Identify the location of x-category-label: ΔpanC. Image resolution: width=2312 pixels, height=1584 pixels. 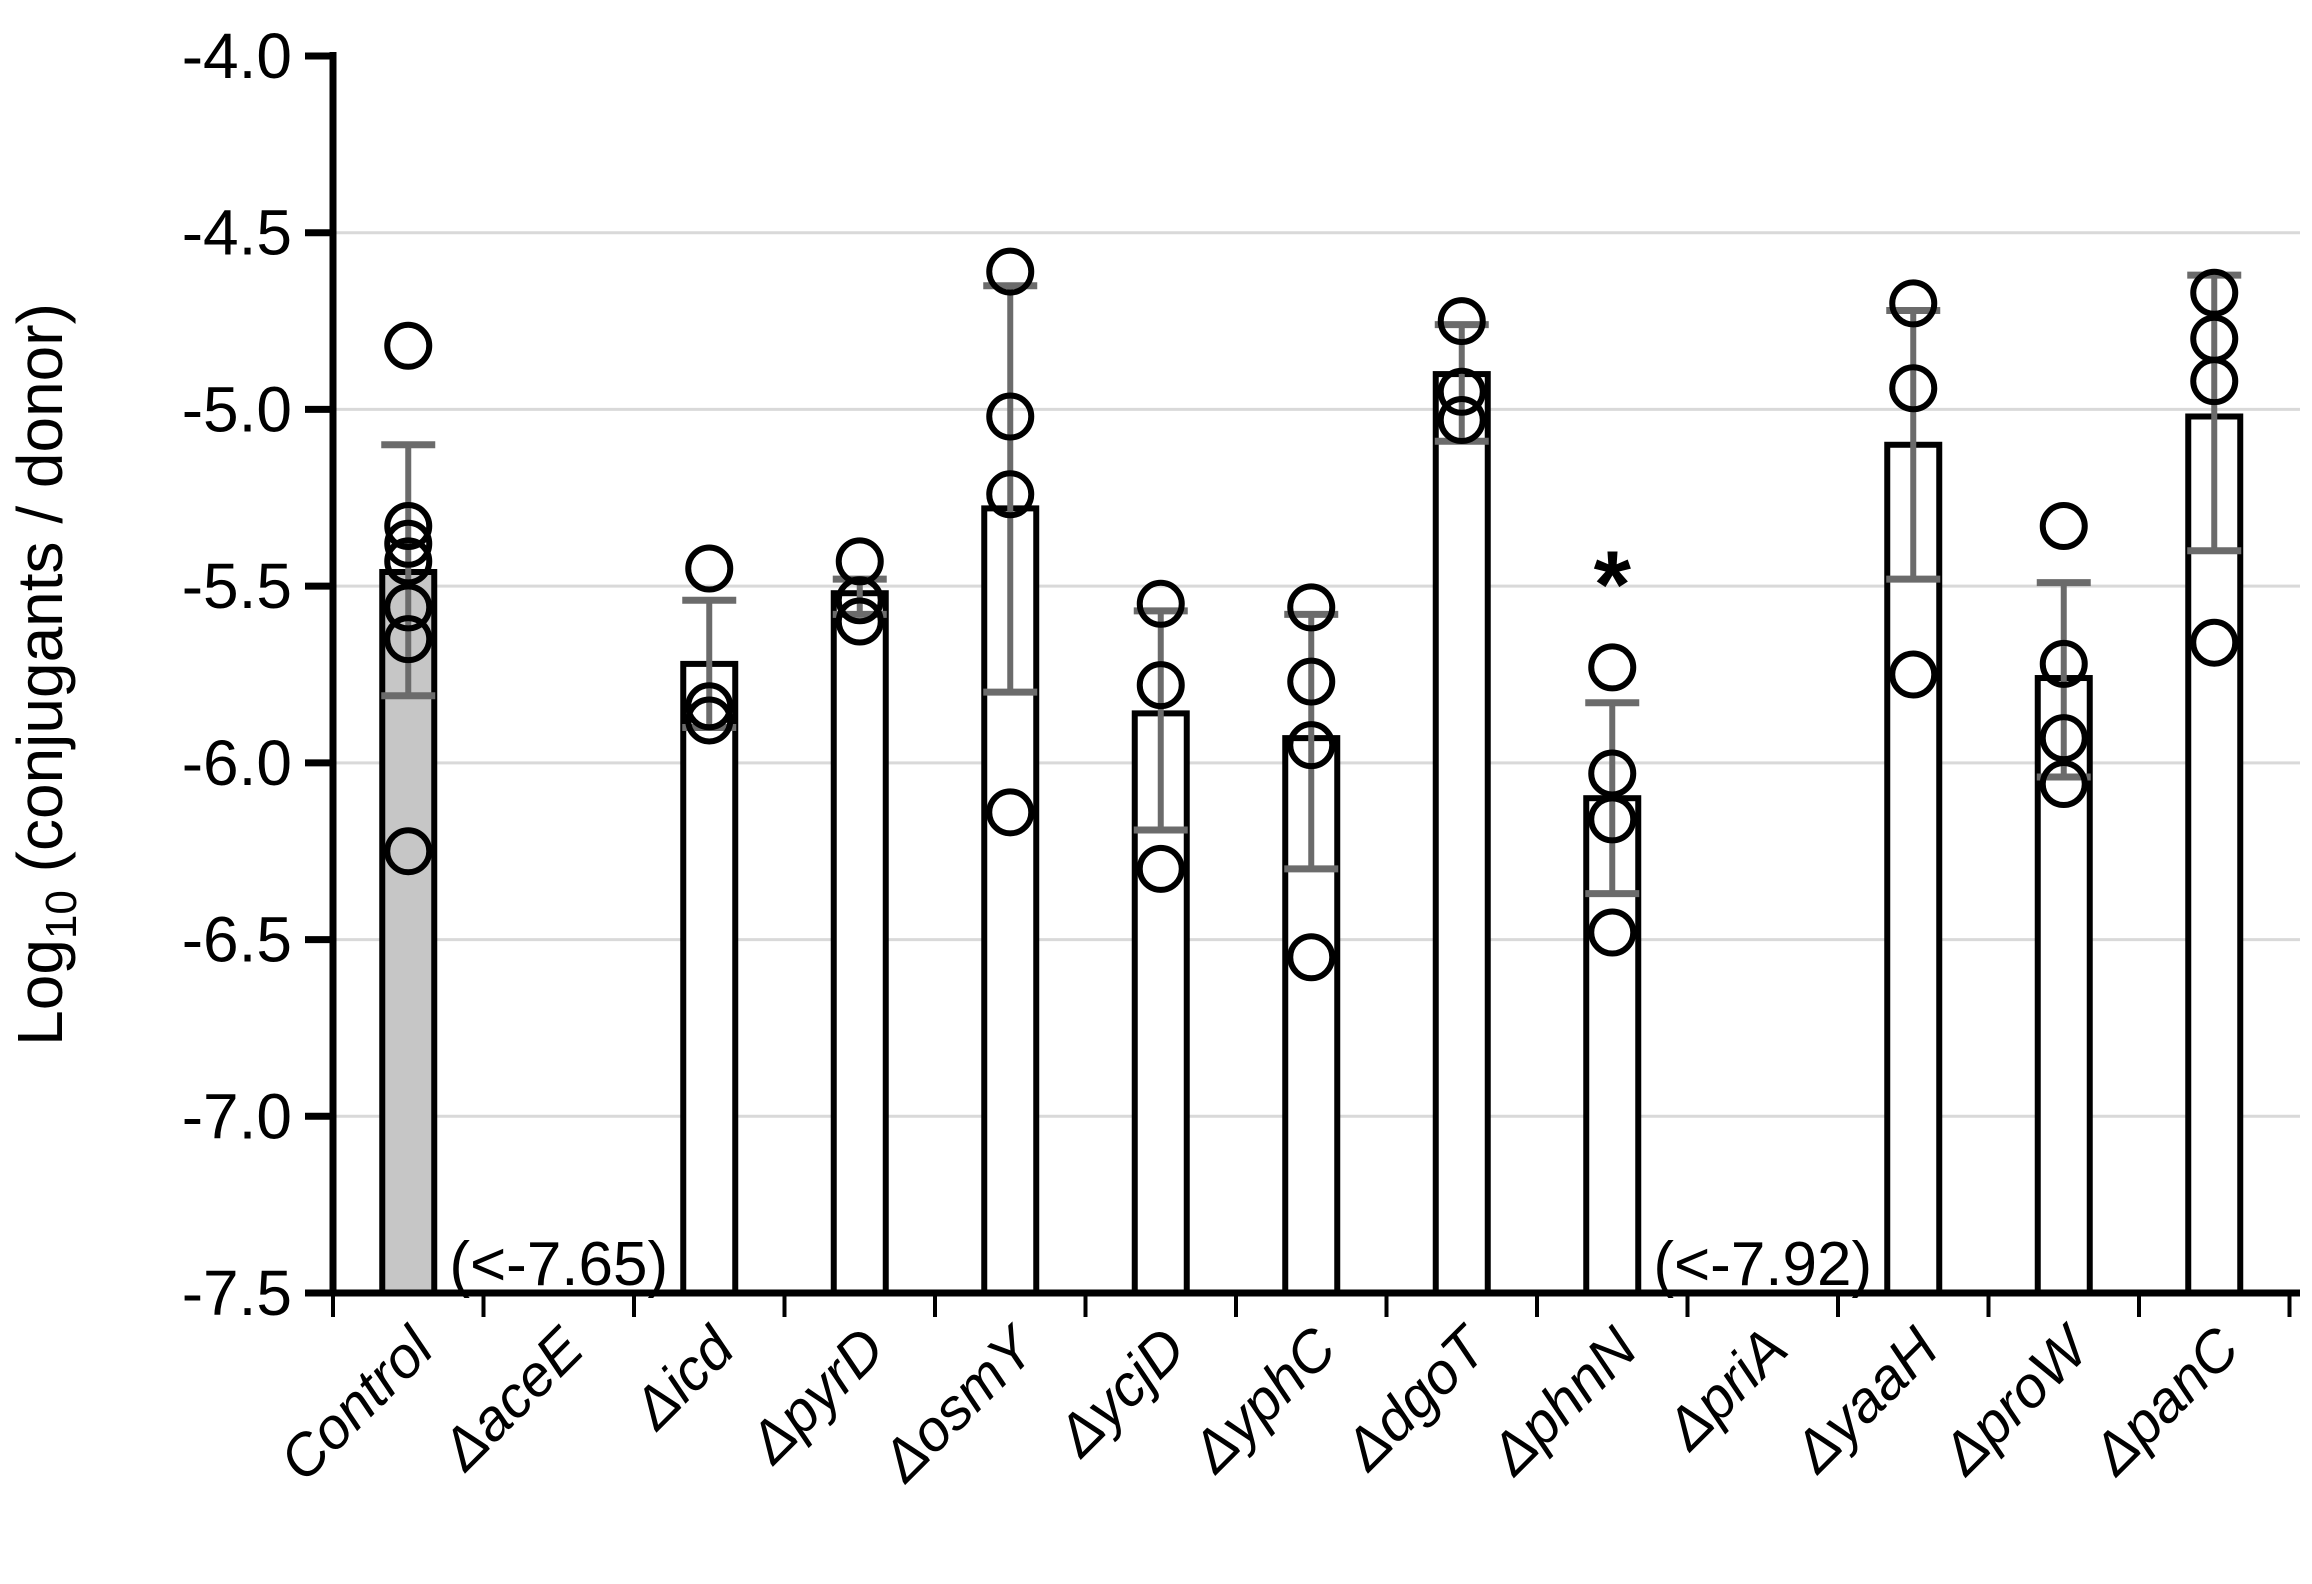
(2165, 1401).